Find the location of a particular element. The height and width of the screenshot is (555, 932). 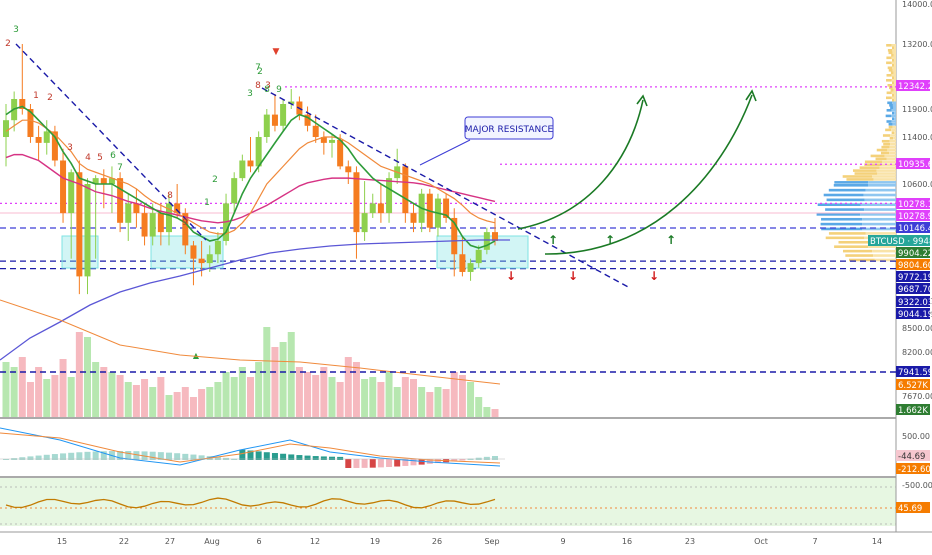

time-tick-label: 7 is located at coordinates (814, 541).